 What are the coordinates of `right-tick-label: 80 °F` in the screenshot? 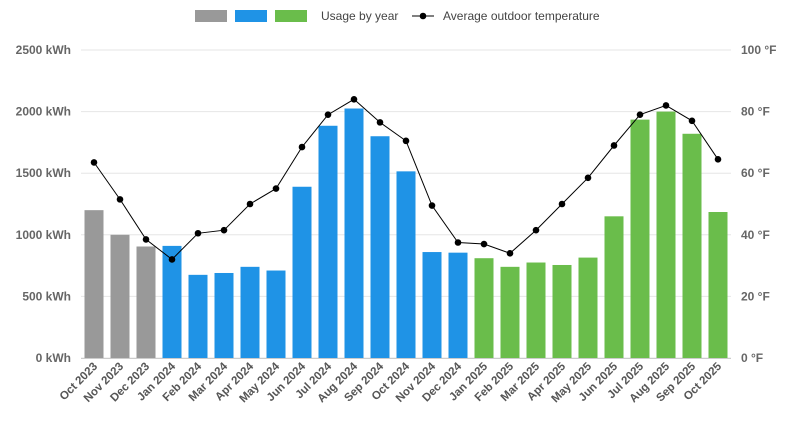 It's located at (755, 112).